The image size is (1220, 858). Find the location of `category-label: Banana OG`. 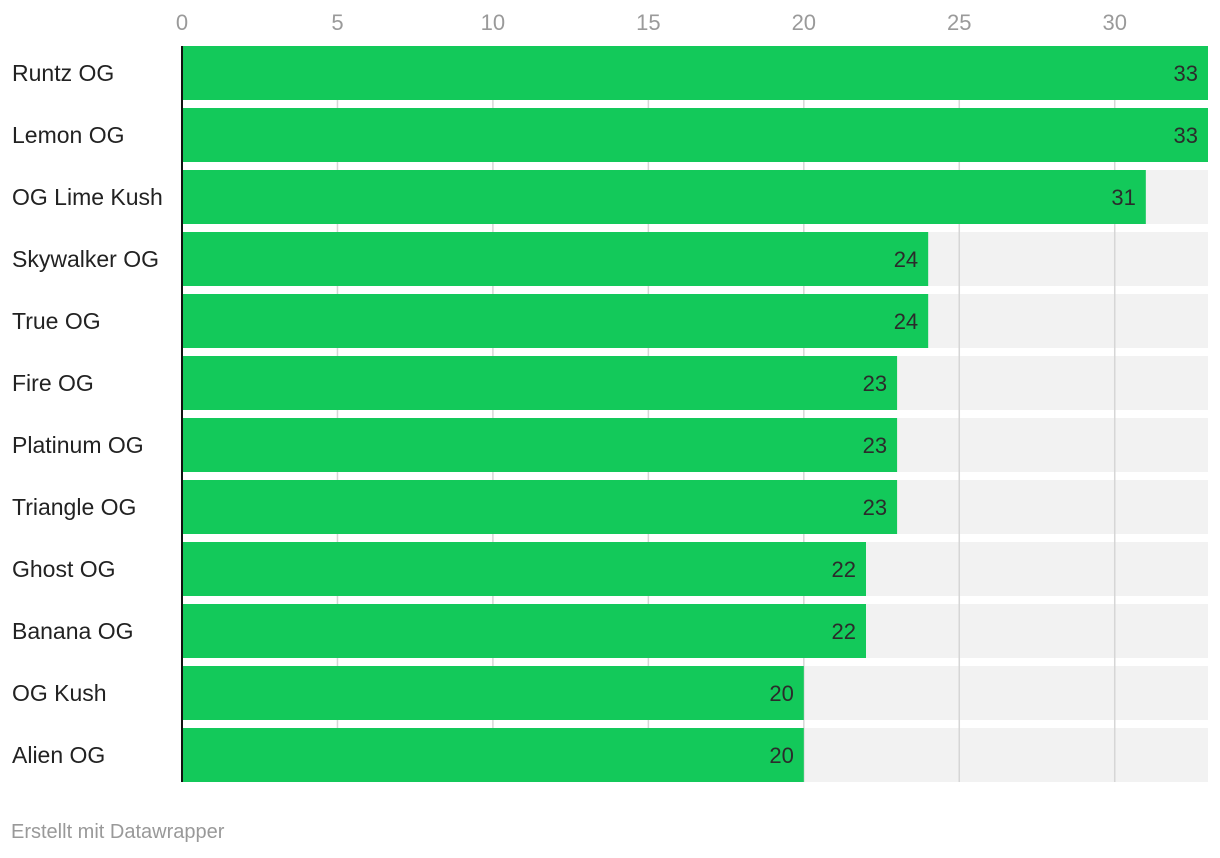

category-label: Banana OG is located at coordinates (72, 631).